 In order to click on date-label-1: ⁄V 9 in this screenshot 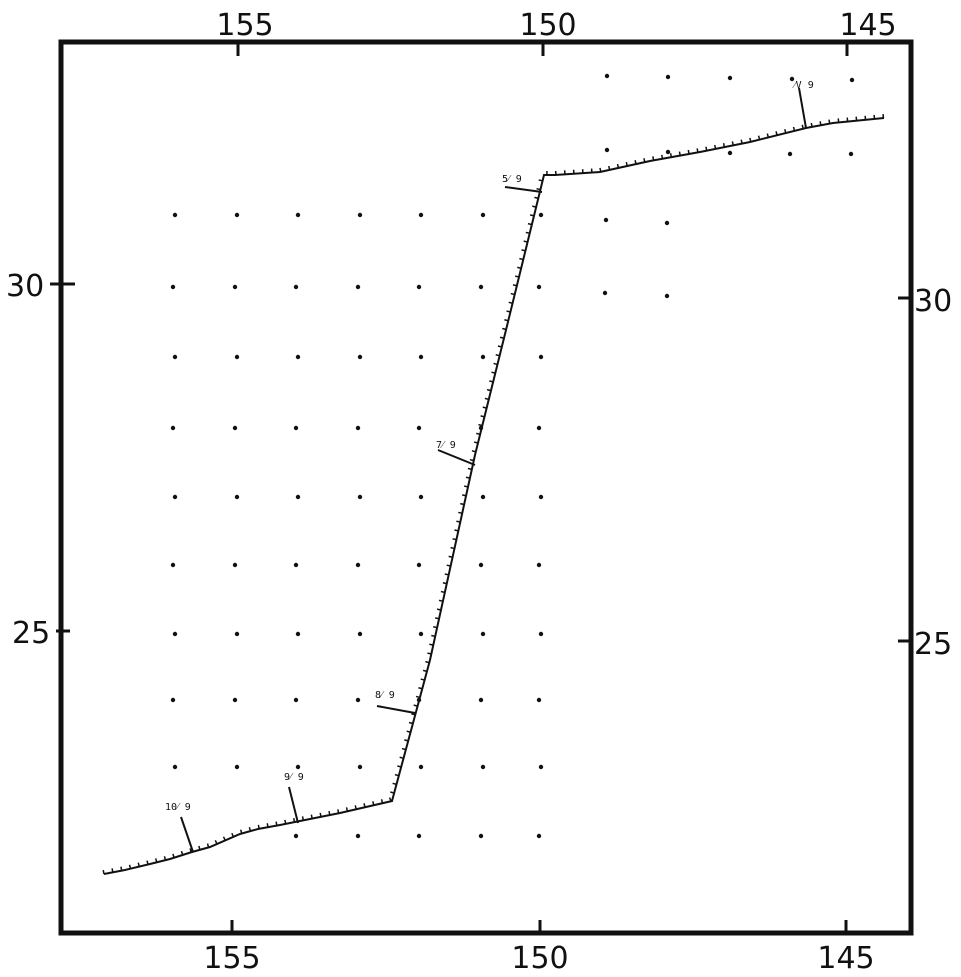, I will do `click(803, 85)`.